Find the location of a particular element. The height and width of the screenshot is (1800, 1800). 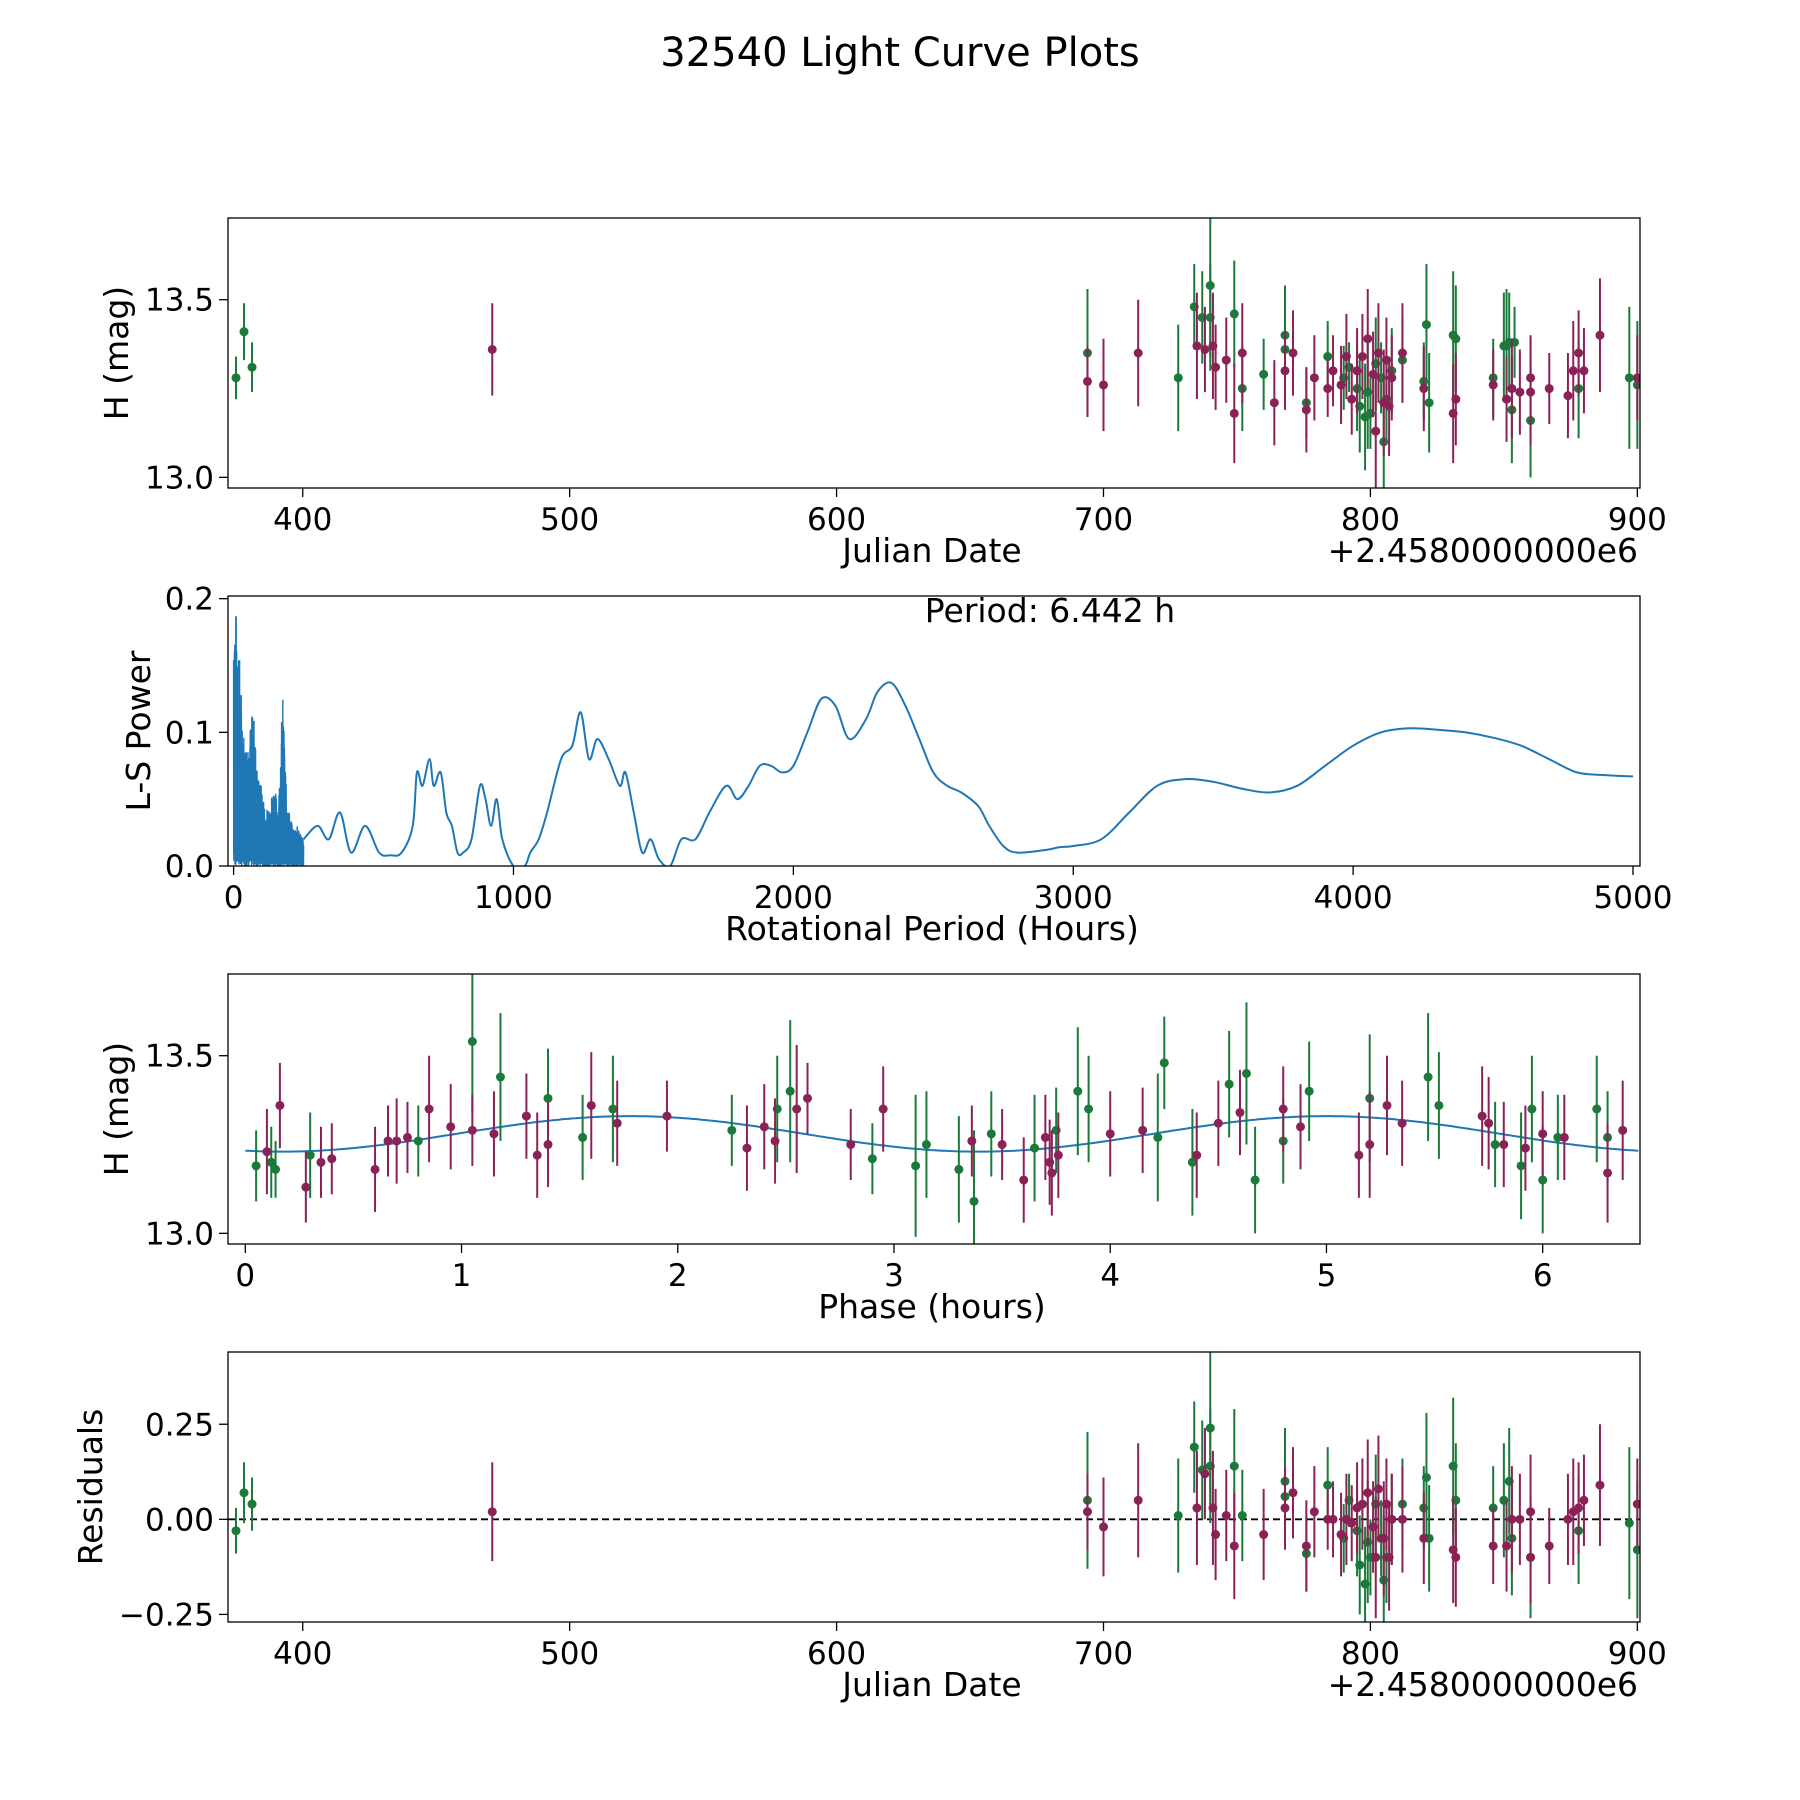

raw-marks is located at coordinates (935, 353).